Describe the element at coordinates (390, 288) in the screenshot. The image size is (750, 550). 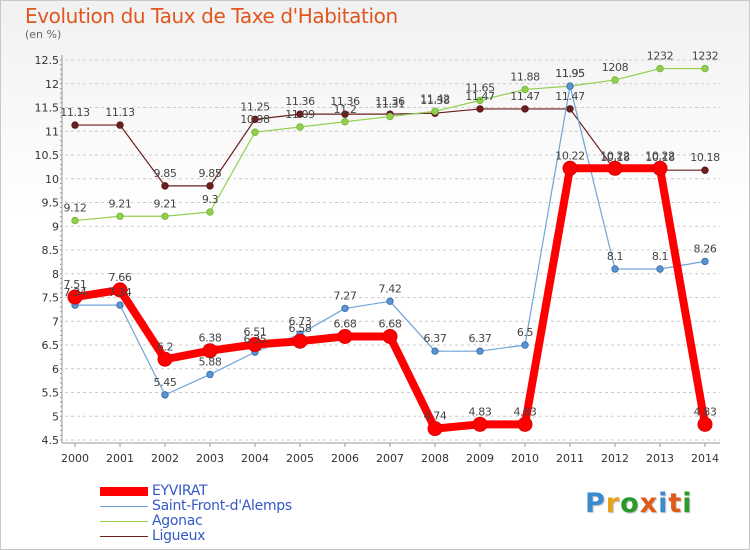
I see `data-label-saint-front-d-alemps: 7.42` at that location.